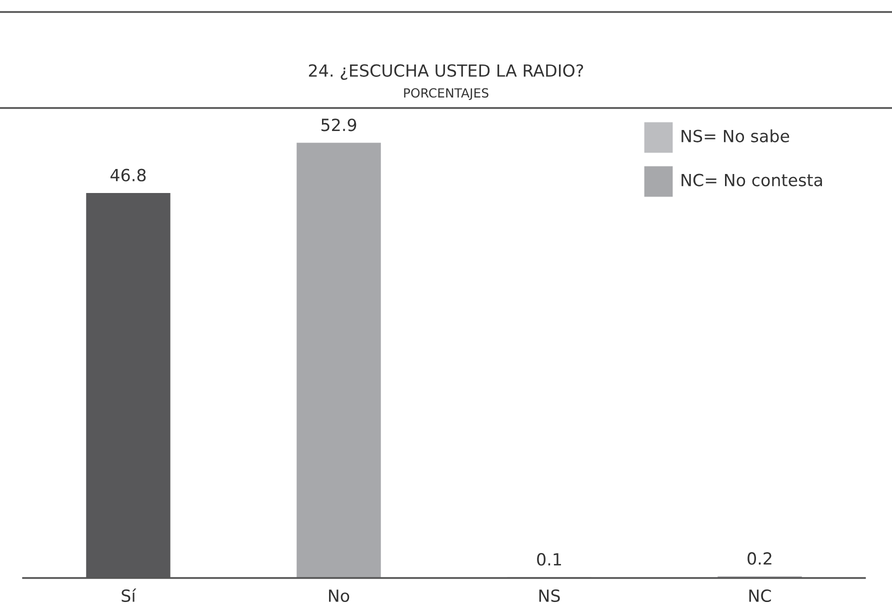 This screenshot has height=604, width=892. Describe the element at coordinates (446, 94) in the screenshot. I see `chart-subtitle: PORCENTAJES` at that location.